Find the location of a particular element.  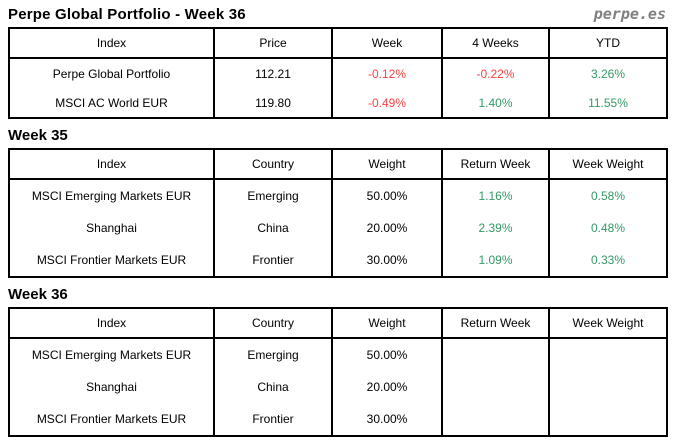

column-header-four-weeks: 4 Weeks is located at coordinates (495, 43).